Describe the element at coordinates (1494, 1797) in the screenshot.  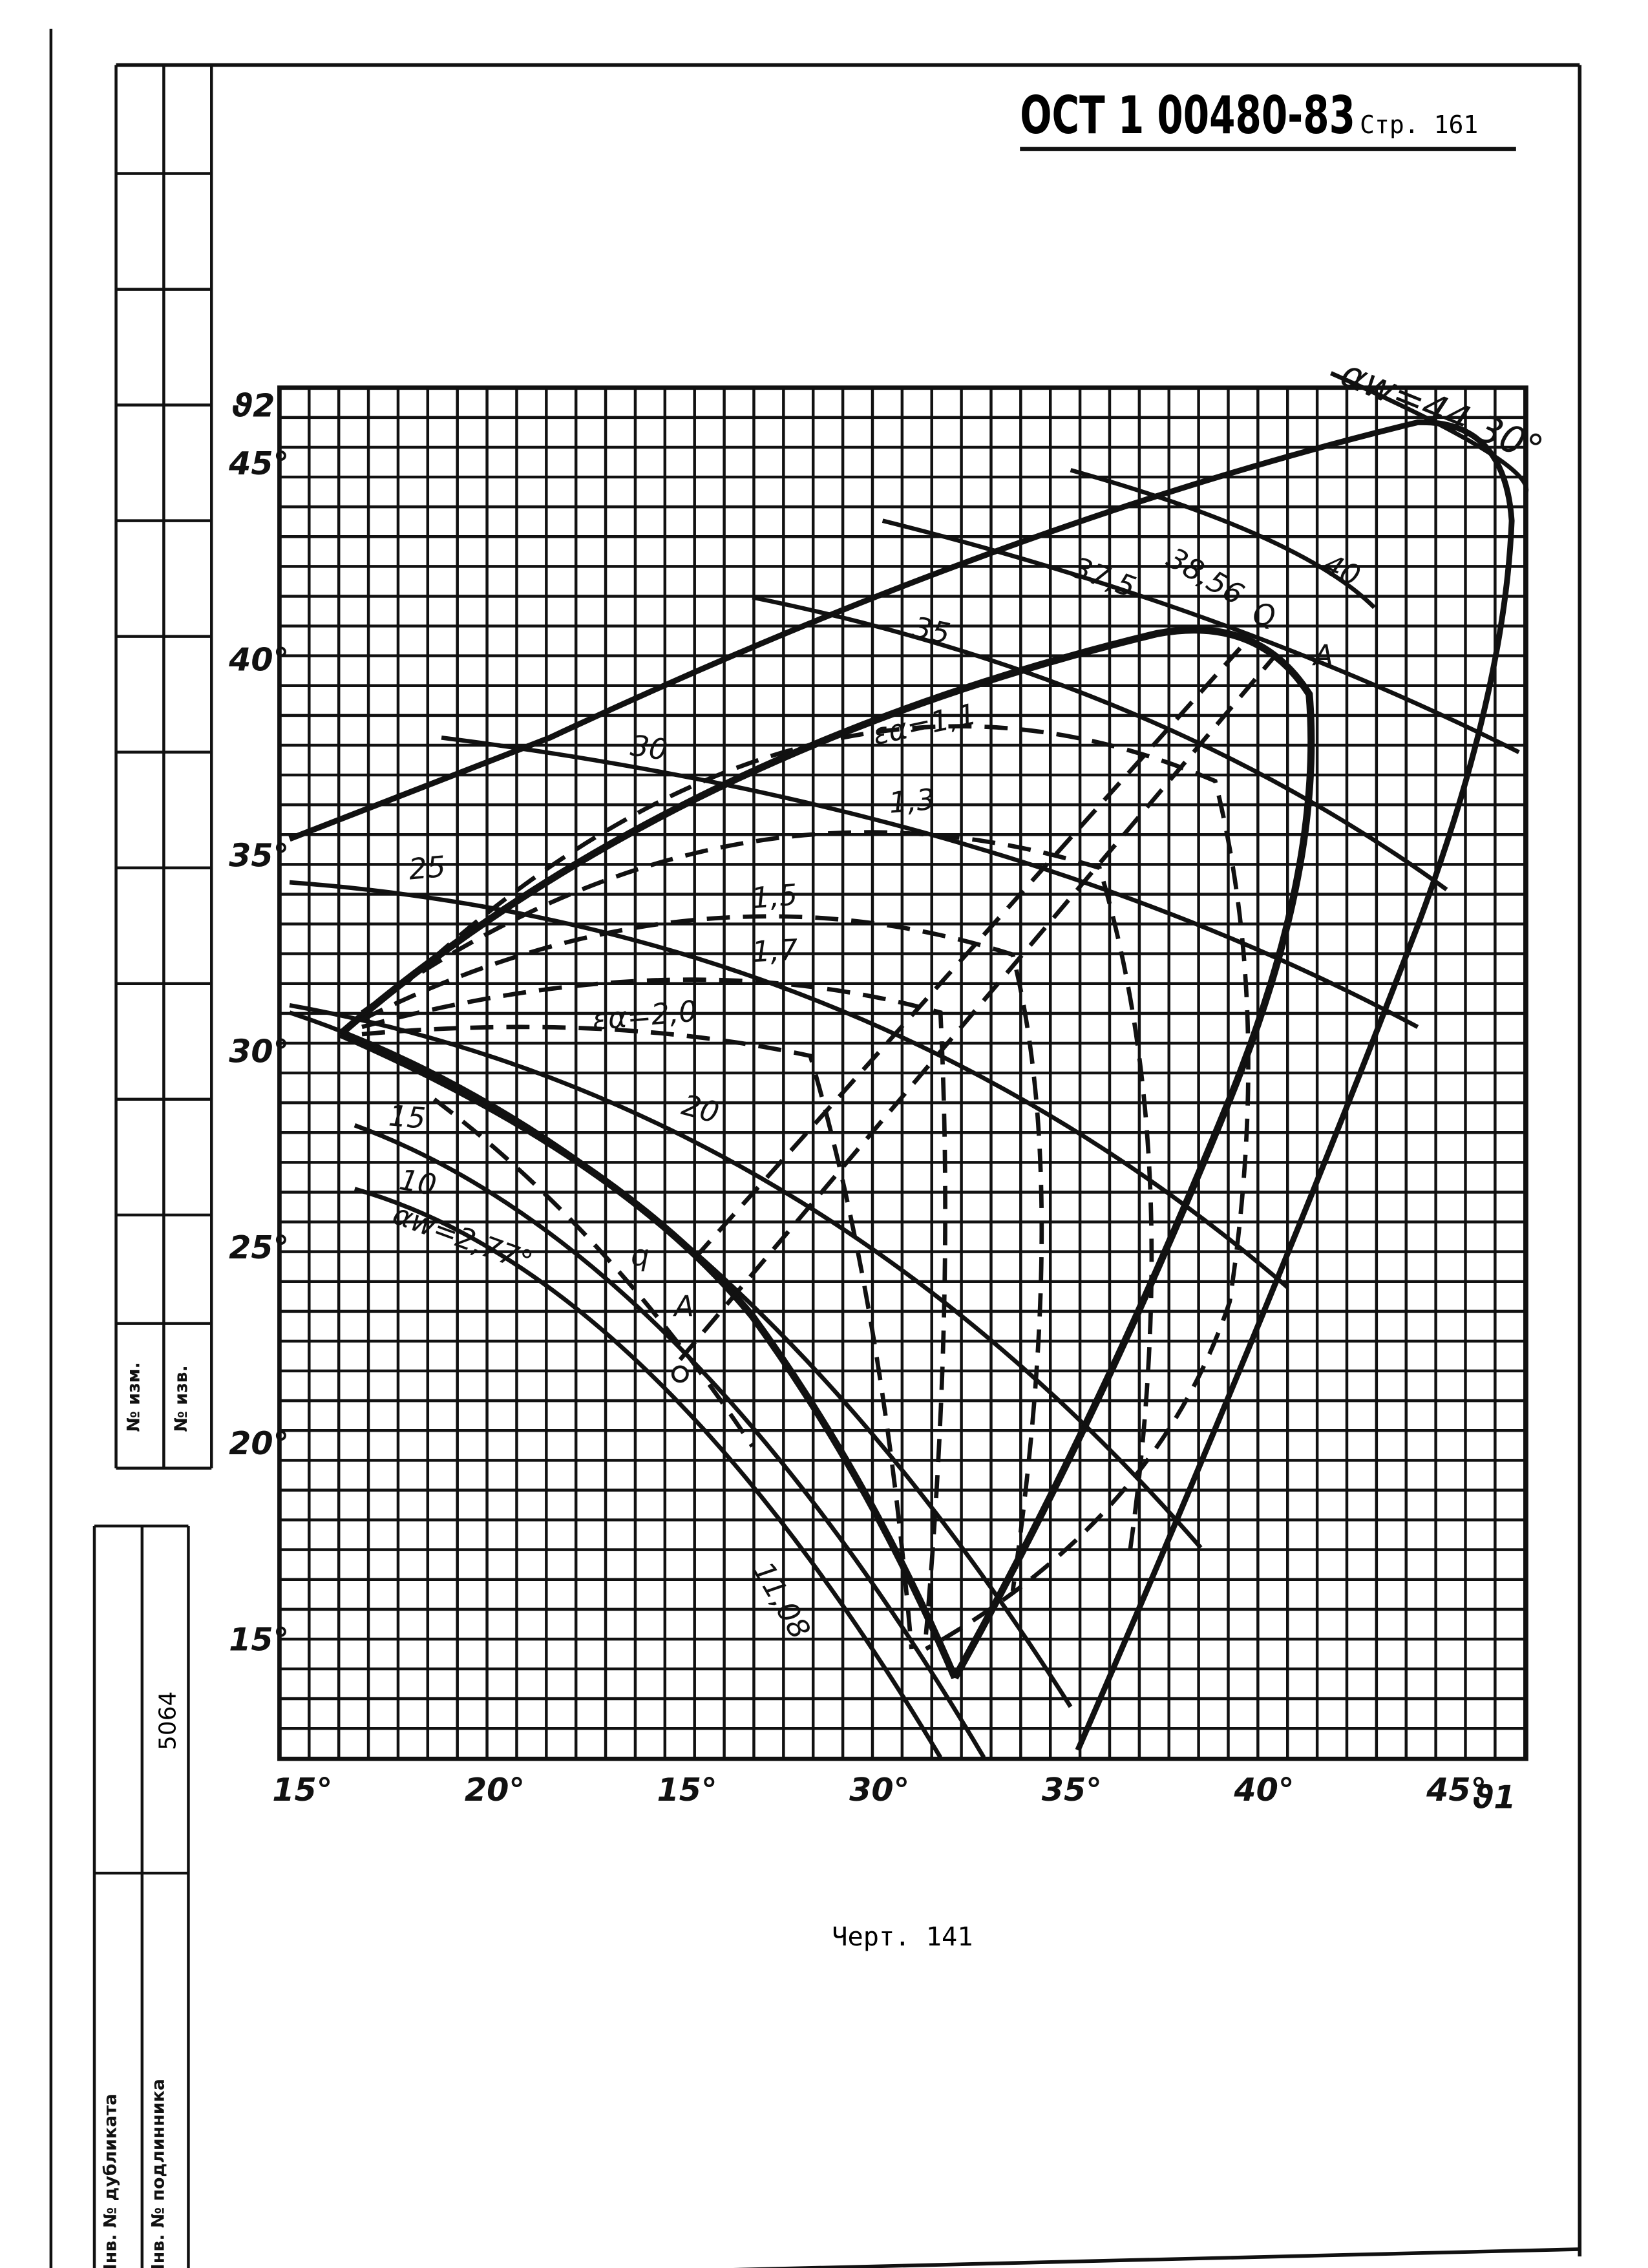
I see `x-axis-label: ϑ1` at that location.